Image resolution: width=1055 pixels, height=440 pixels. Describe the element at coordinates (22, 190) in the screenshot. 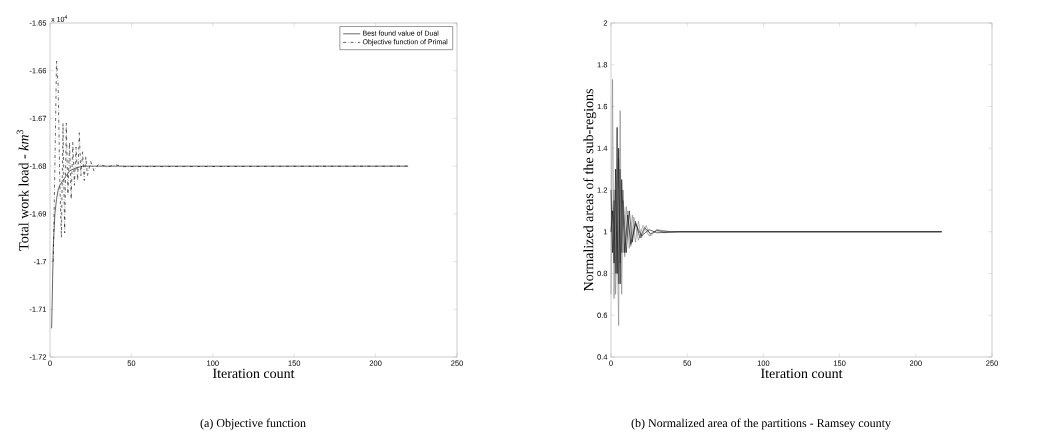

I see `y-axis-title: Total work load - km$^{3}$` at that location.